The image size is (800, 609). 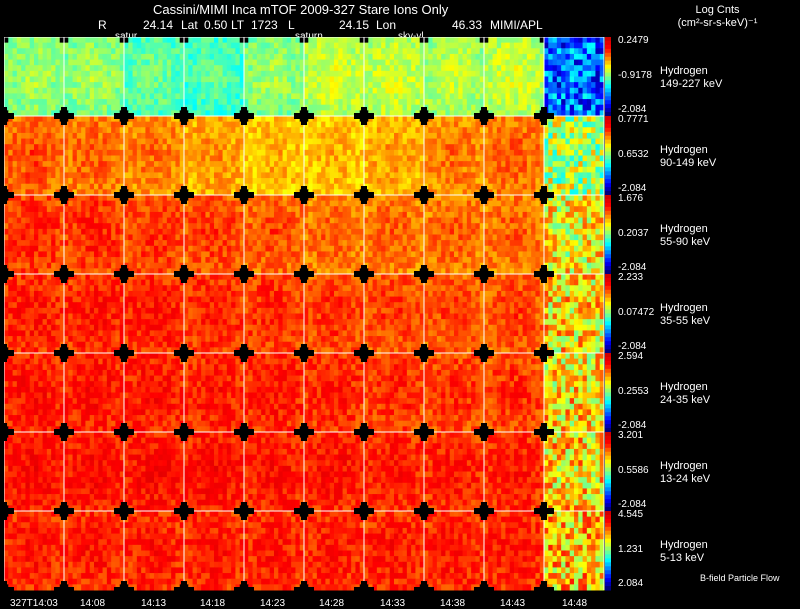 I want to click on time-tick-label: 14:43, so click(x=513, y=603).